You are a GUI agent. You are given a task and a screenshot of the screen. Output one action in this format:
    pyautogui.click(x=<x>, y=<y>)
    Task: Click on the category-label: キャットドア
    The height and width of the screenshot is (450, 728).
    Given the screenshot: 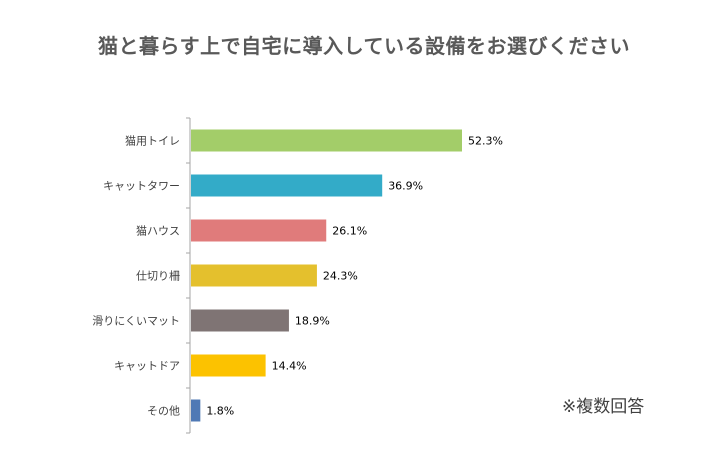 What is the action you would take?
    pyautogui.click(x=147, y=366)
    